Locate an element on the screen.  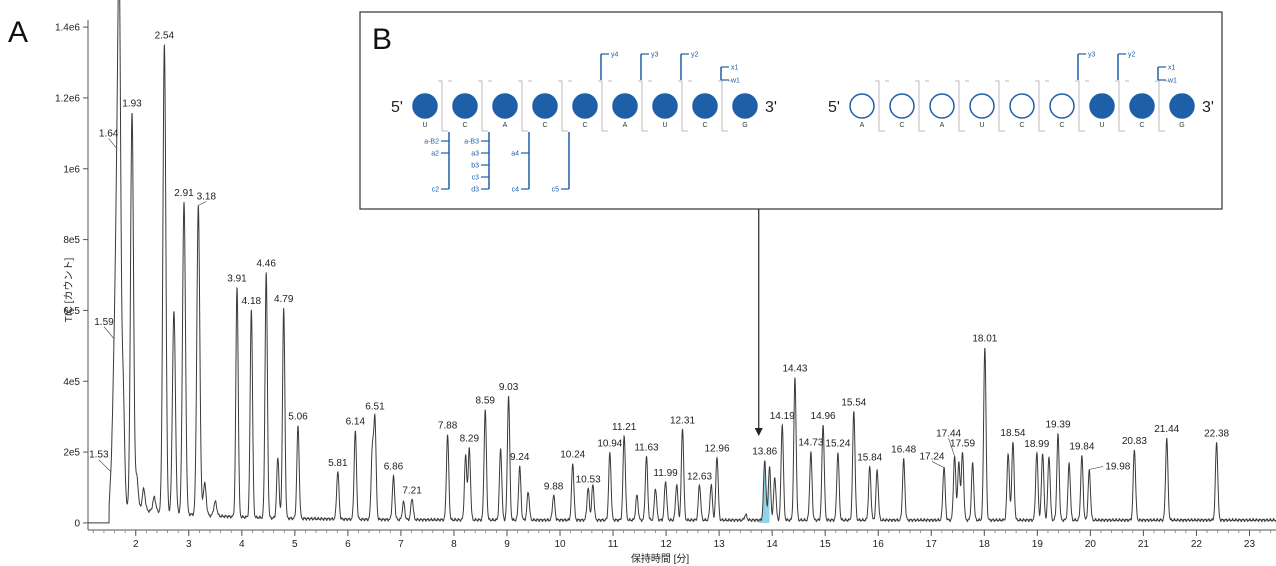
peak-label: 3.18 is located at coordinates (207, 196).